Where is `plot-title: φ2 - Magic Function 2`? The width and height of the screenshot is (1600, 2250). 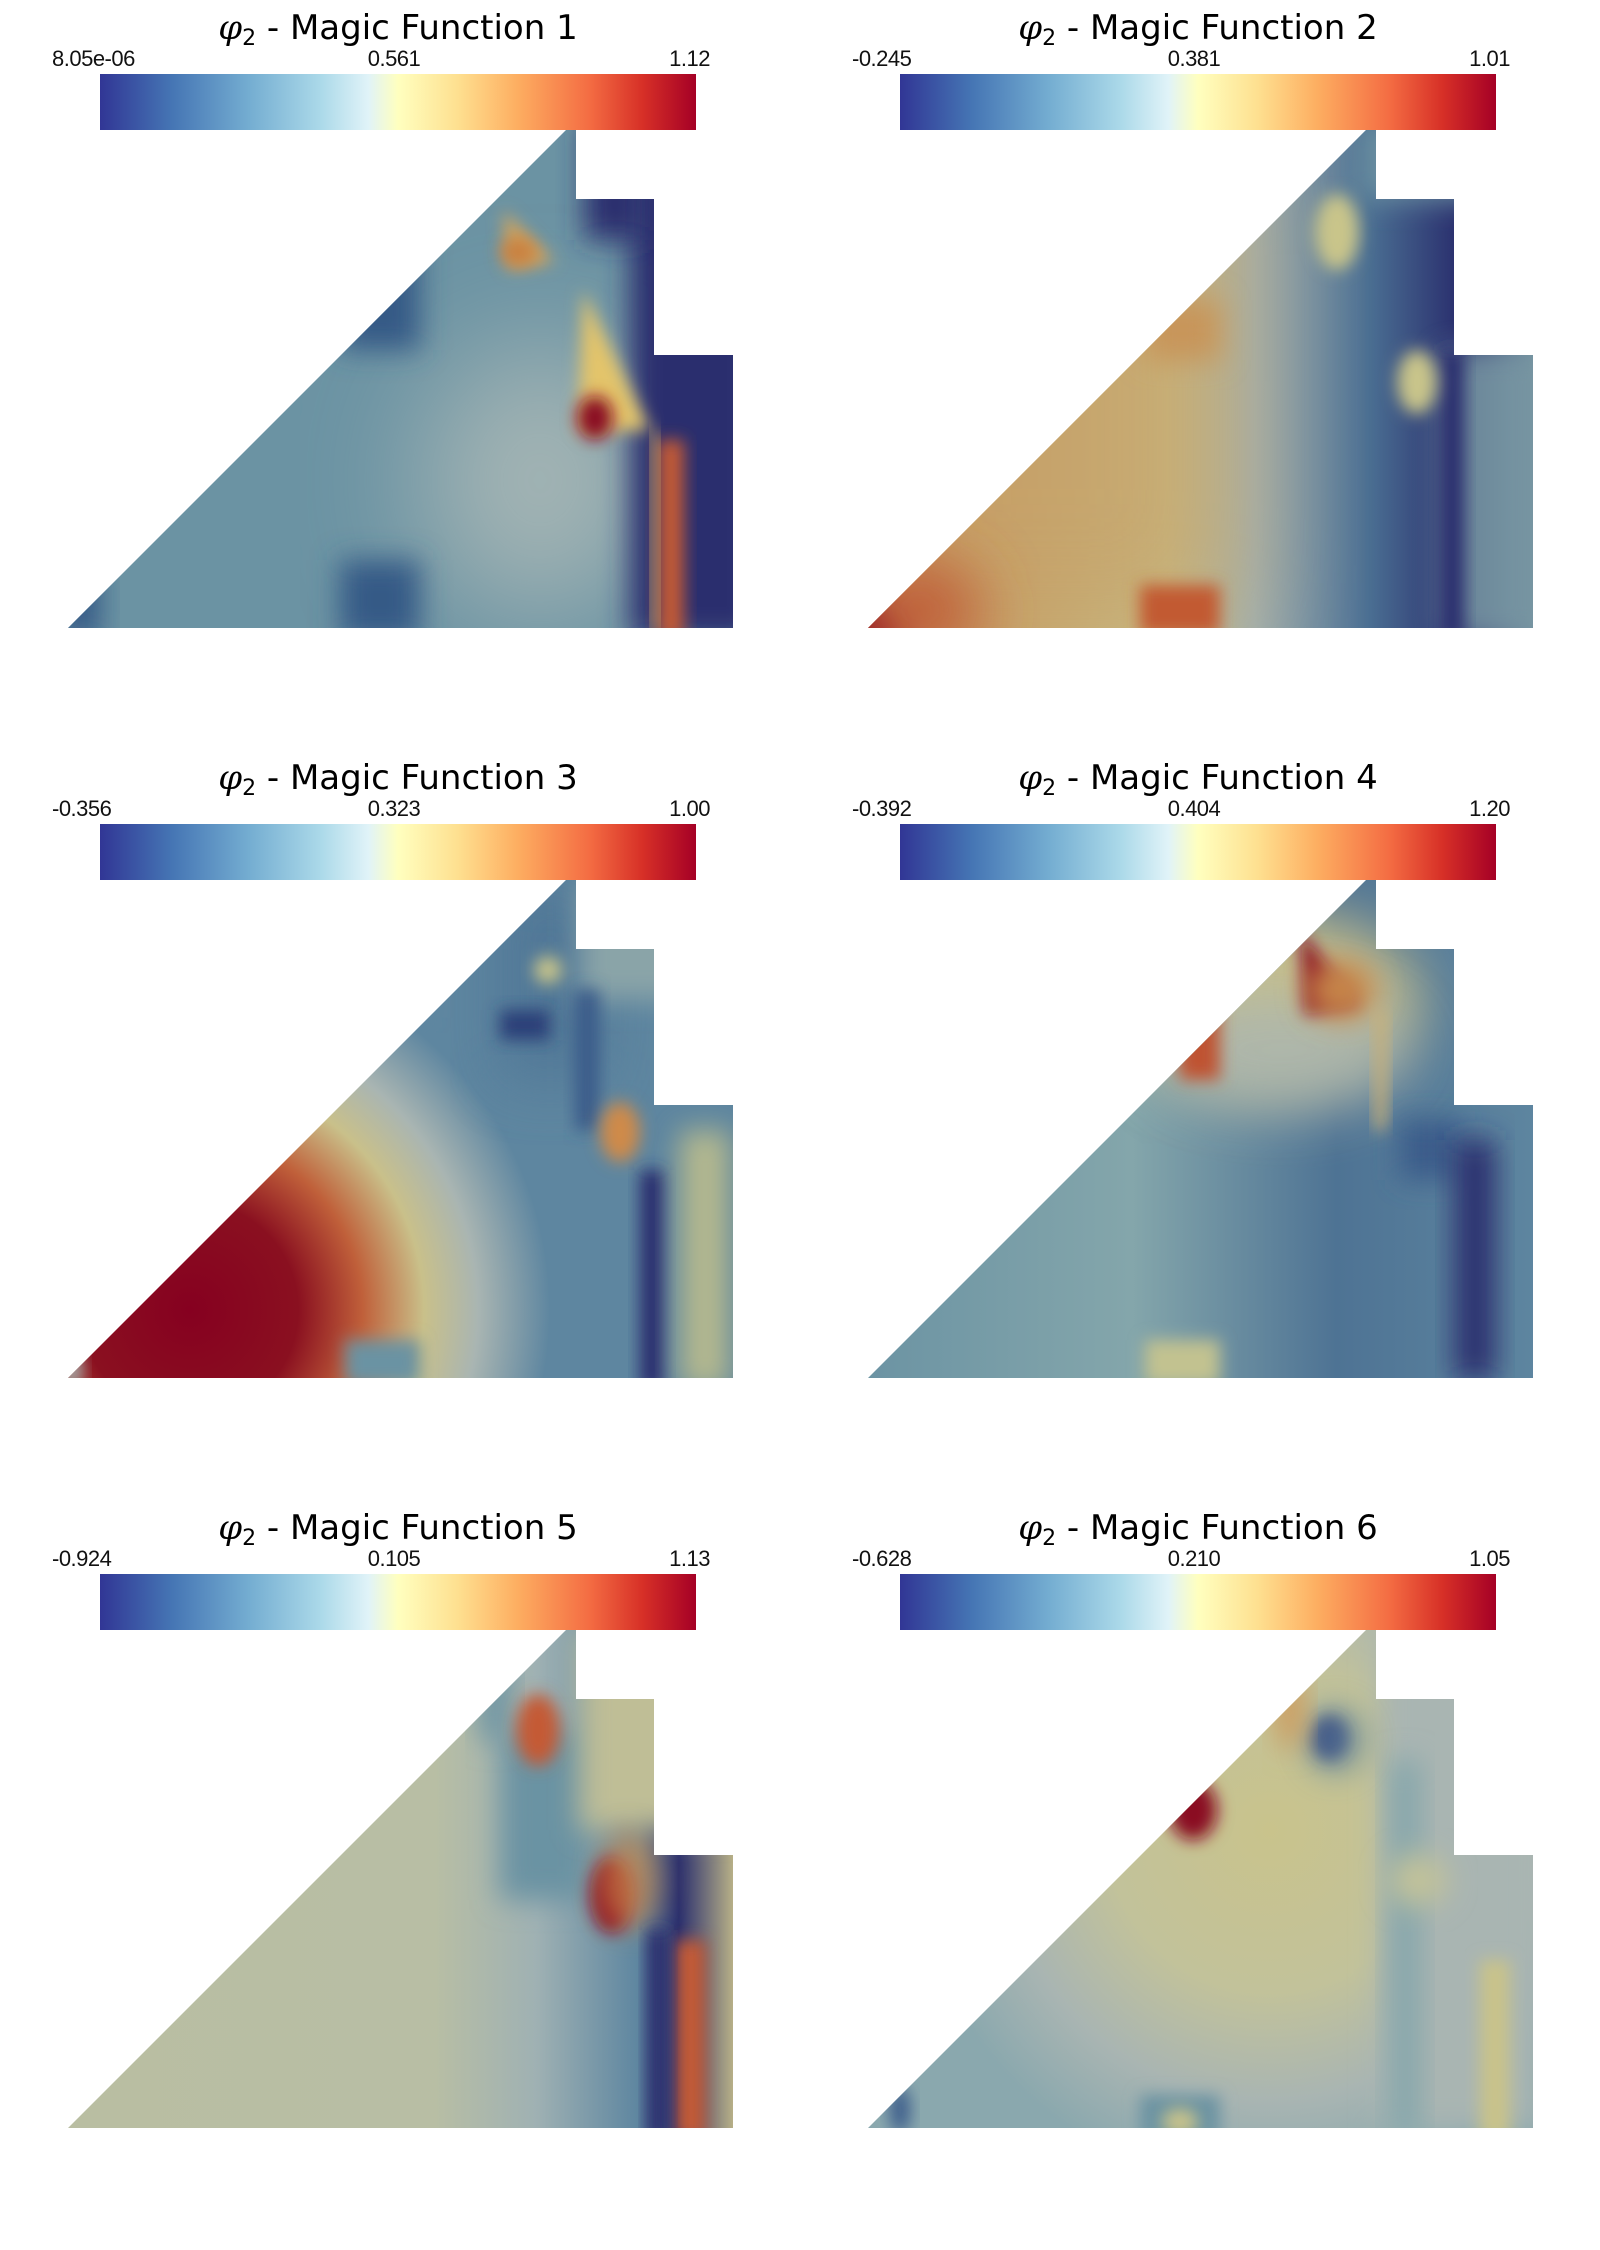 plot-title: φ2 - Magic Function 2 is located at coordinates (1198, 29).